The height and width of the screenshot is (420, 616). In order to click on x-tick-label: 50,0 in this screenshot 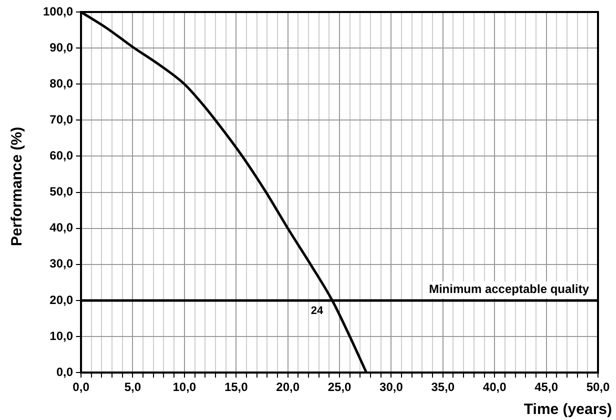, I will do `click(598, 387)`.